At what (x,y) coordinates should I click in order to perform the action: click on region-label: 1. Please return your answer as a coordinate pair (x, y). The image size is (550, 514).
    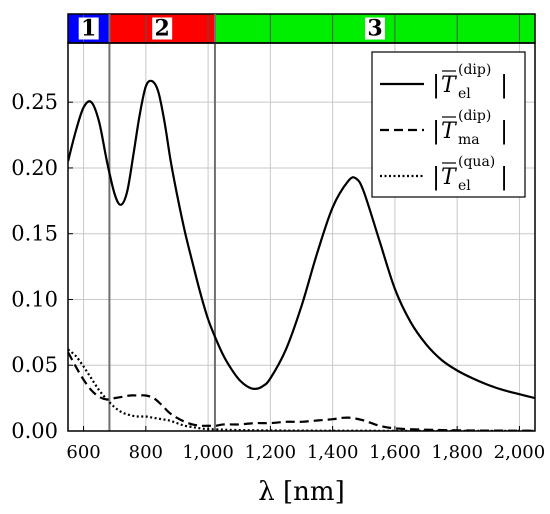
    Looking at the image, I should click on (88, 29).